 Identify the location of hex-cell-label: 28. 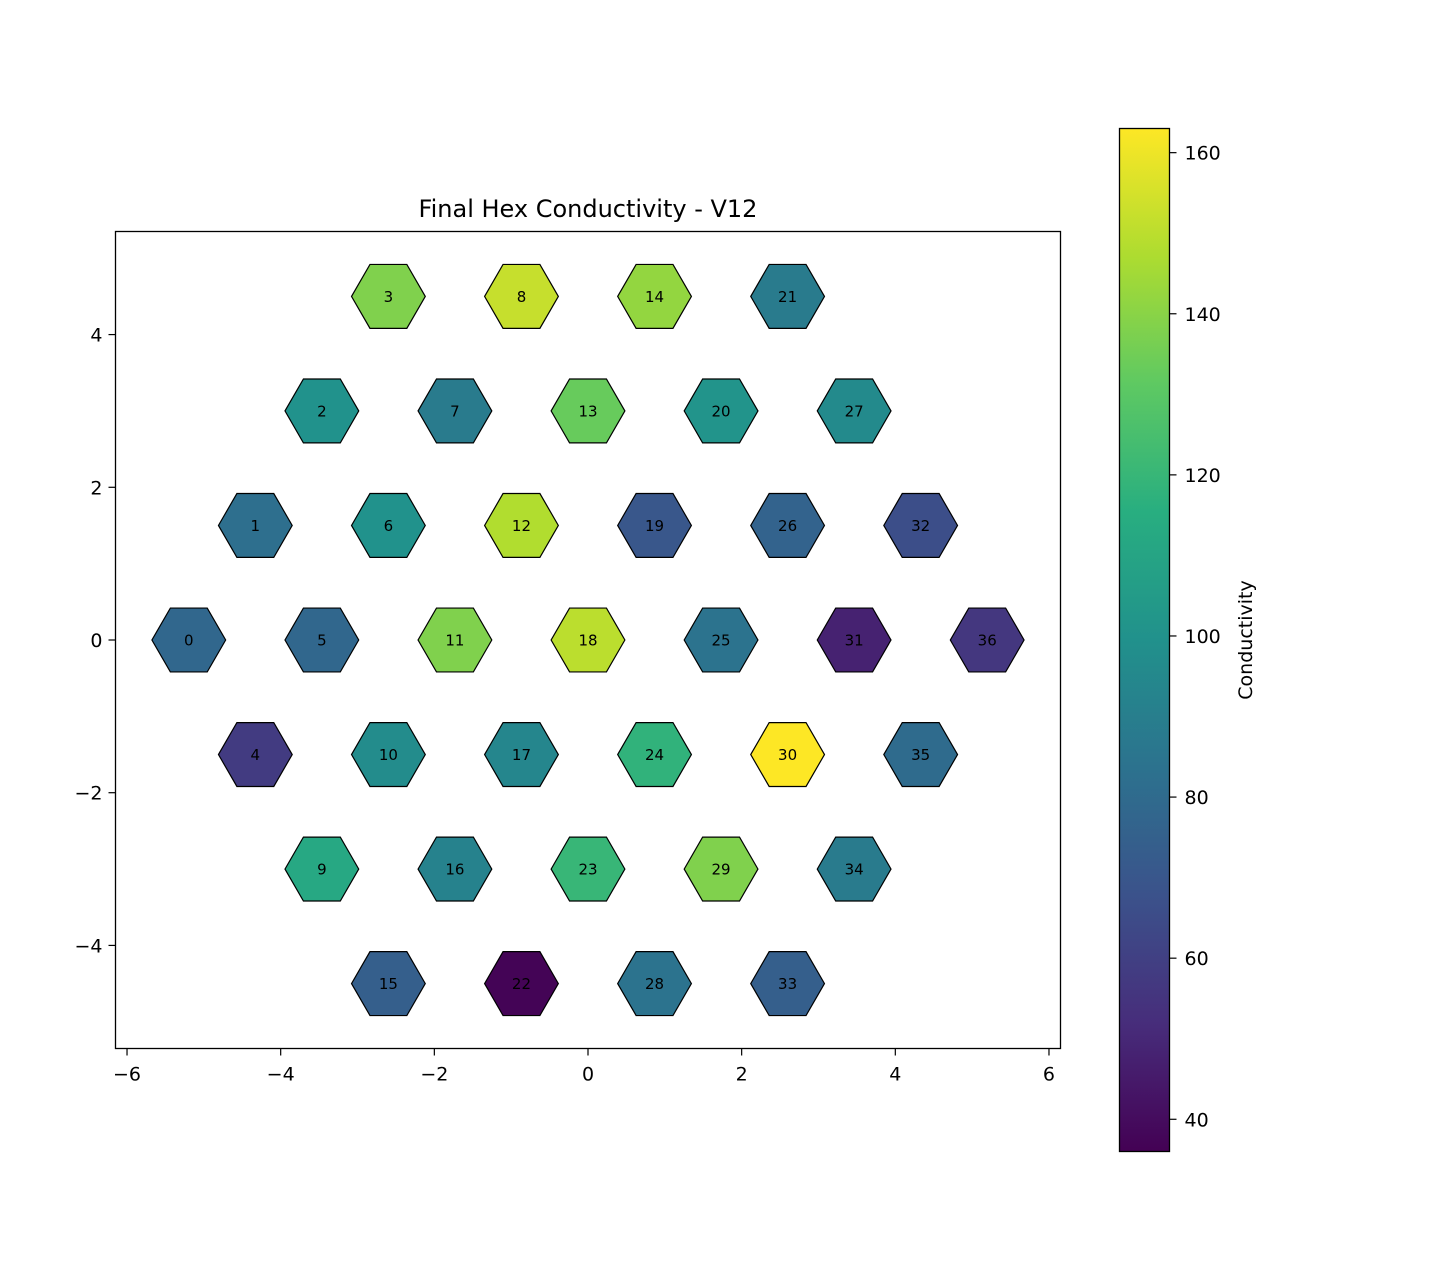
(654, 984).